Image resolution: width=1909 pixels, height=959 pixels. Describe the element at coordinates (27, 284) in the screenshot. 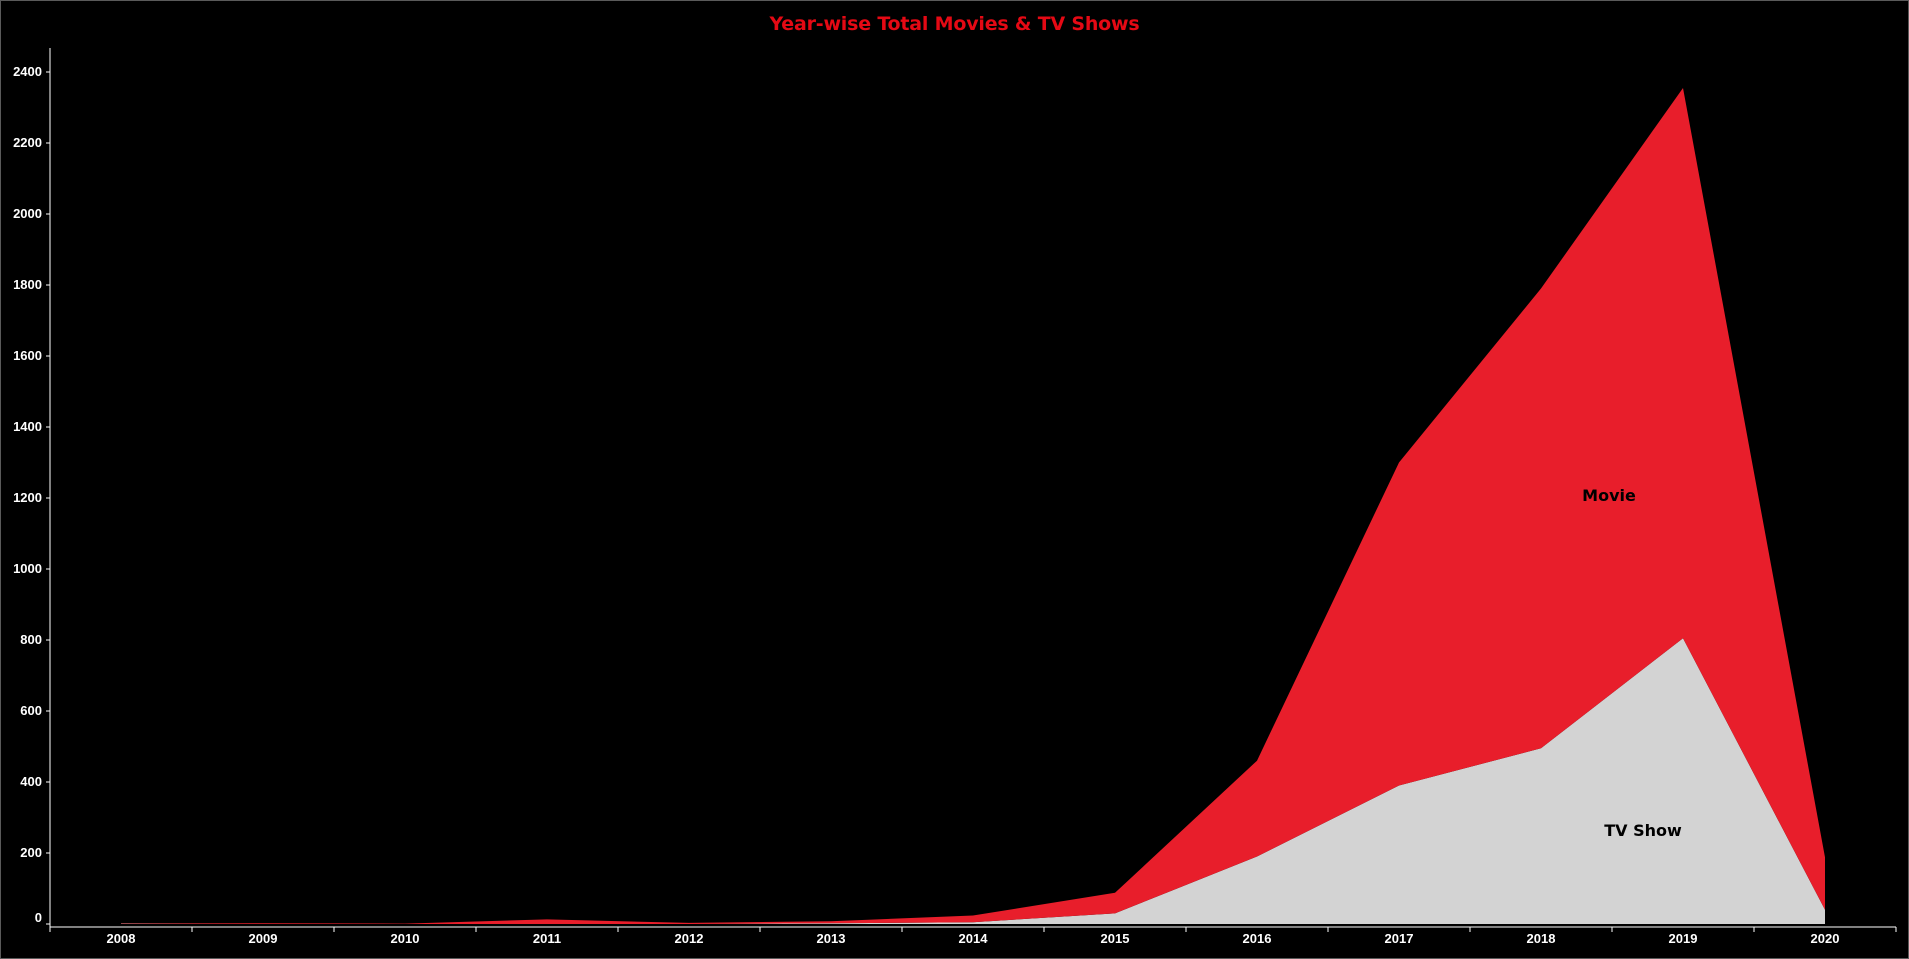

I see `y-tick-label: 1800` at that location.